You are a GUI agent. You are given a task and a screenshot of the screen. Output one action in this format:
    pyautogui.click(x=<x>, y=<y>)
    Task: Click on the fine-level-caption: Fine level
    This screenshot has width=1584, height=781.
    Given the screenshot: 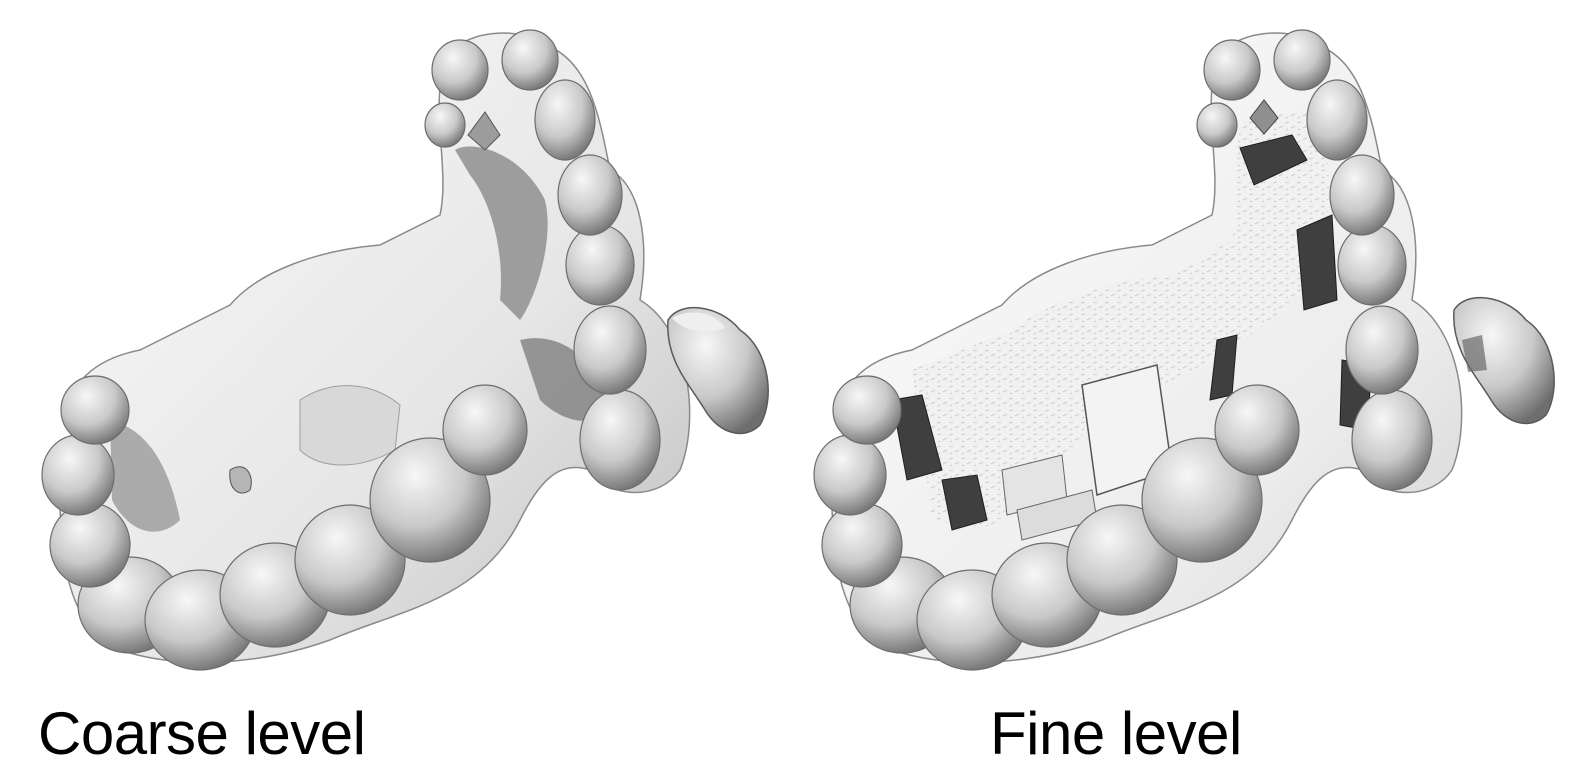 What is the action you would take?
    pyautogui.click(x=1116, y=733)
    